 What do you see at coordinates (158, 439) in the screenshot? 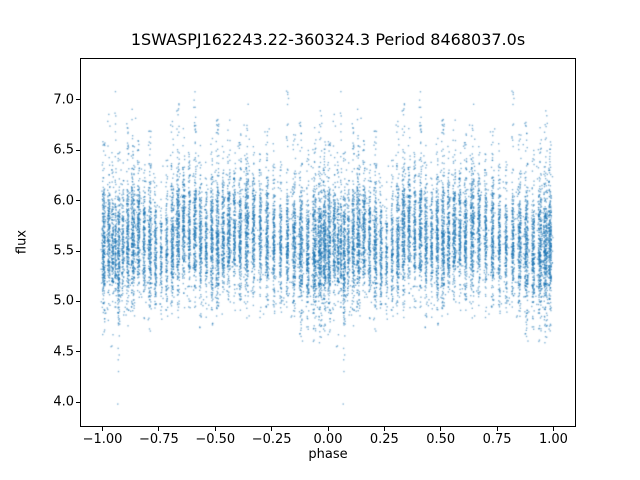
I see `x-tick-label: −0.75` at bounding box center [158, 439].